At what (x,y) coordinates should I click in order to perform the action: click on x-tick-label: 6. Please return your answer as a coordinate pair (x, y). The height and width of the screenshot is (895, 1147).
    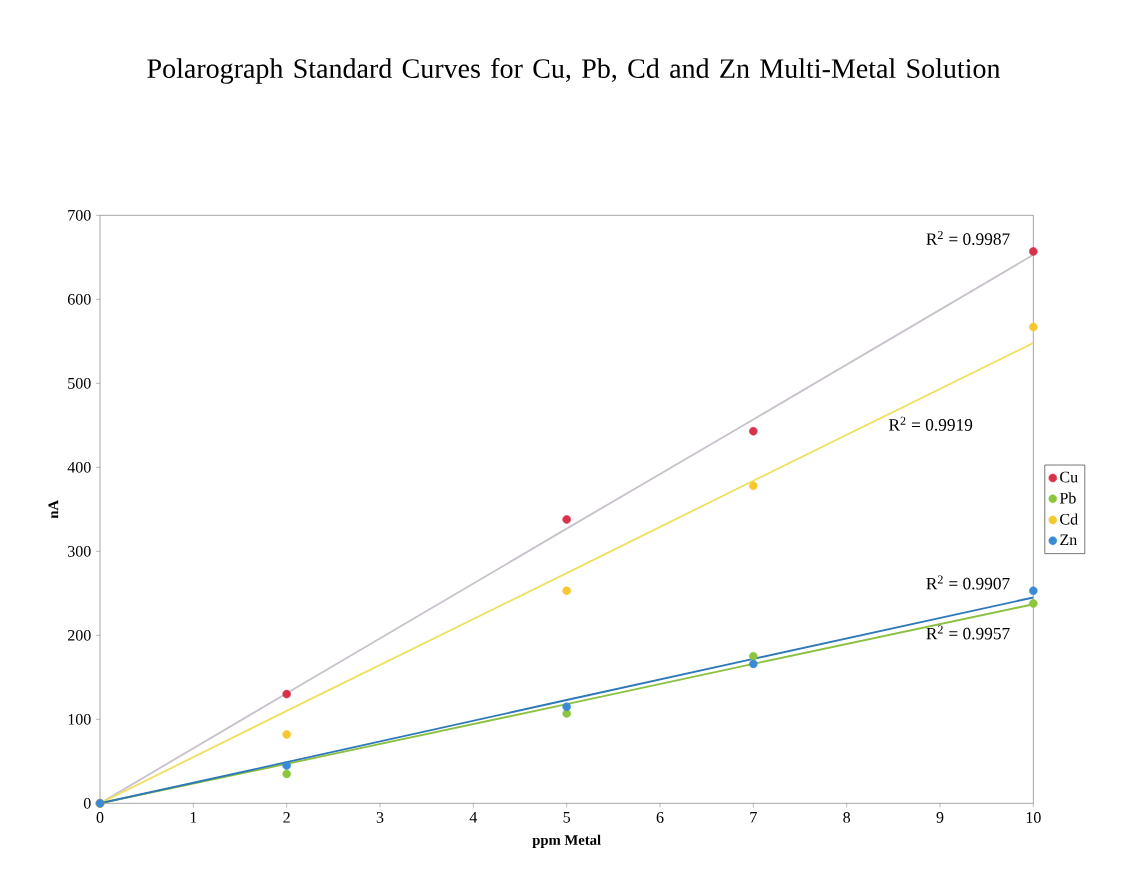
    Looking at the image, I should click on (660, 817).